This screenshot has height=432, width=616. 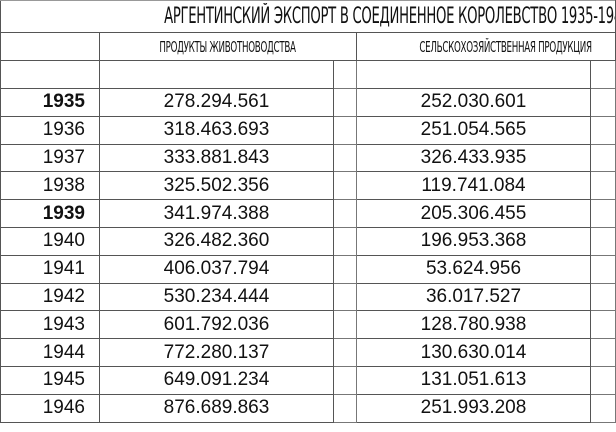 What do you see at coordinates (473, 186) in the screenshot?
I see `agriculture-value: 119.741.084` at bounding box center [473, 186].